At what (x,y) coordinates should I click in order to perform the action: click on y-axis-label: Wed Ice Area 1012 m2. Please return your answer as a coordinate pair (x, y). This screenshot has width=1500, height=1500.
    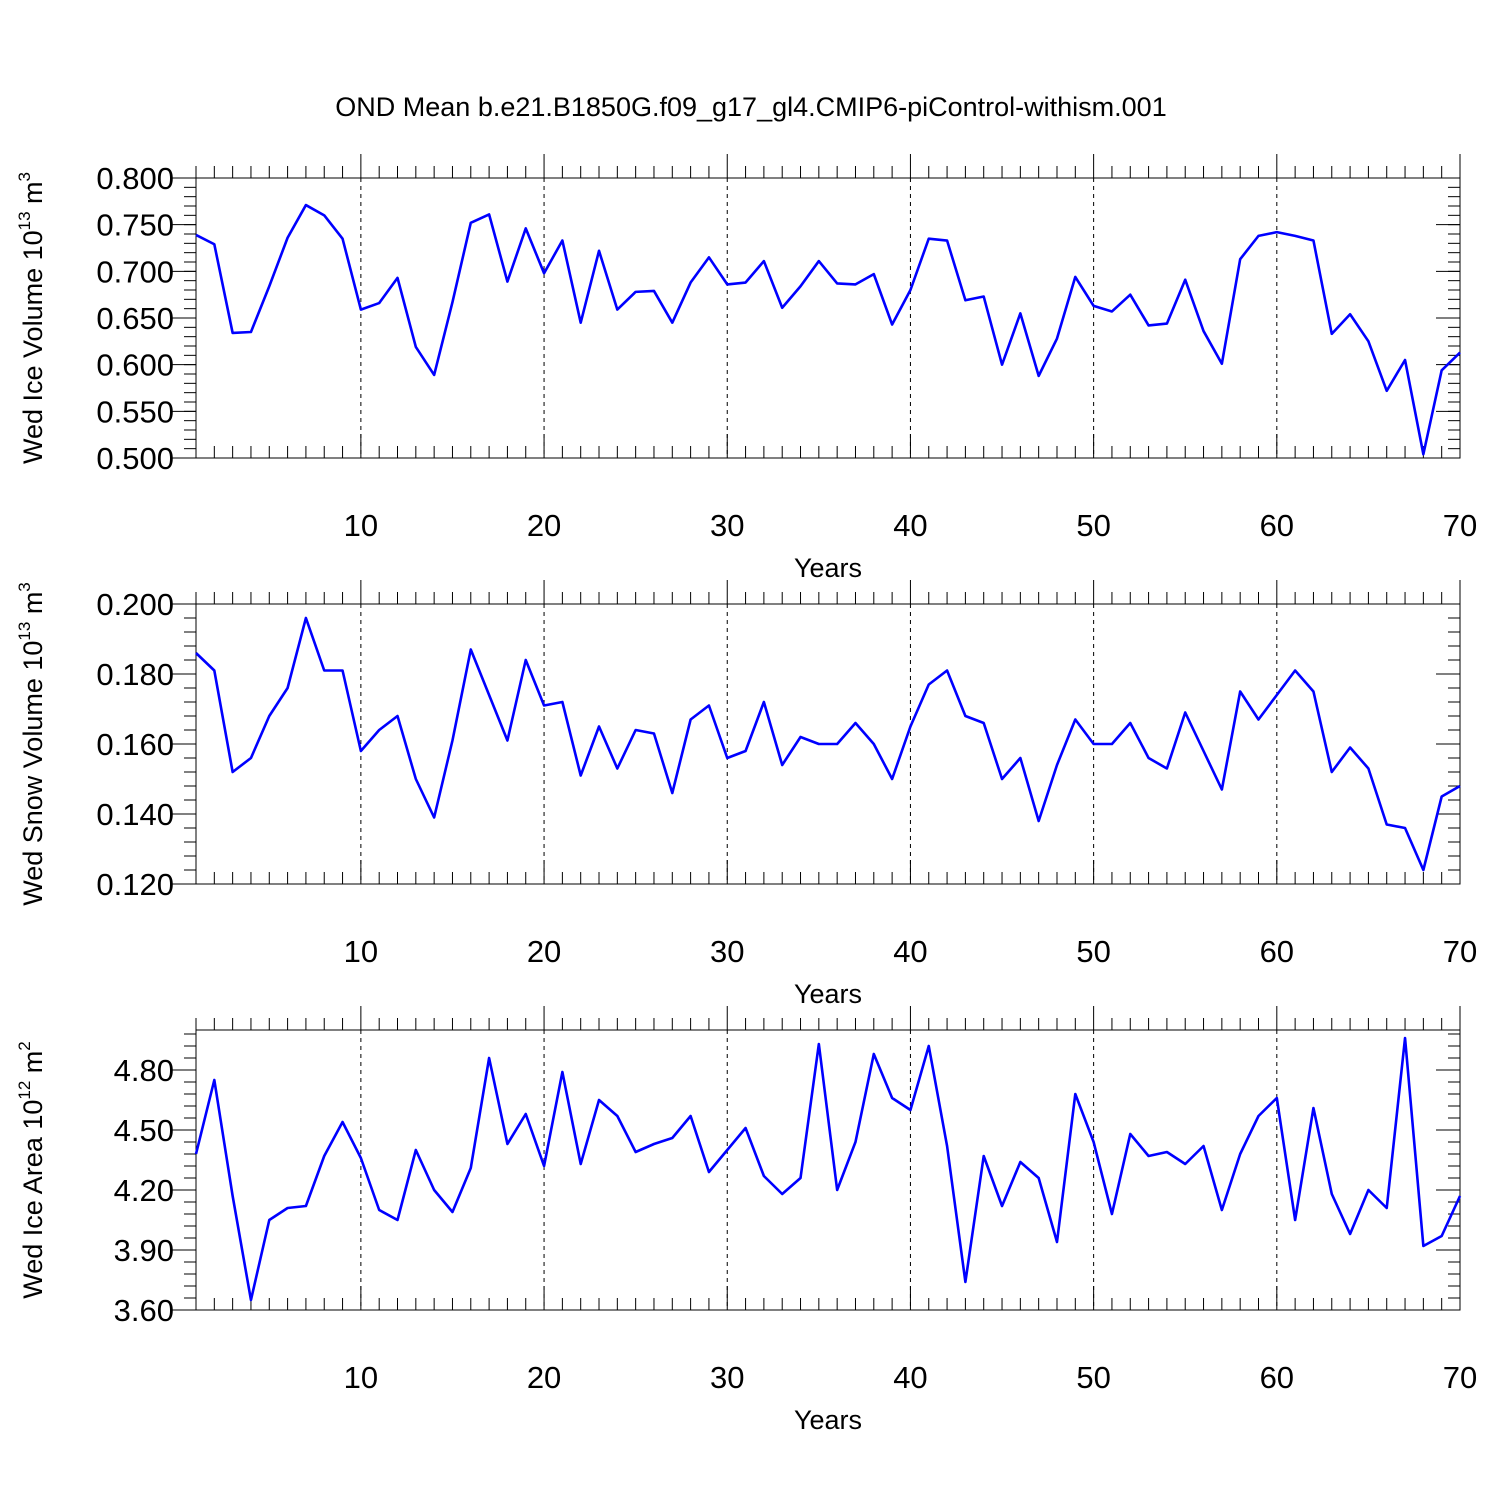
    Looking at the image, I should click on (31, 1170).